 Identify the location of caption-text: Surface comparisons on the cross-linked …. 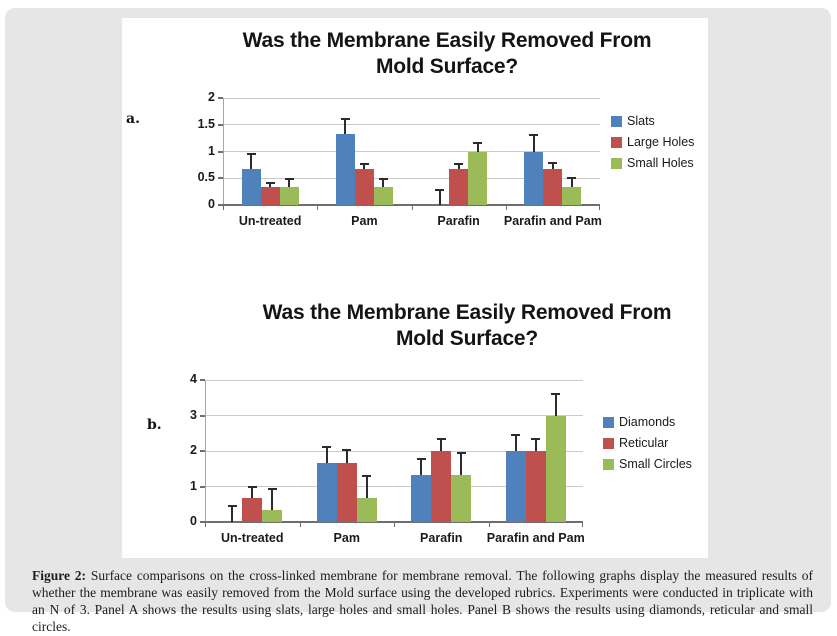
(422, 601).